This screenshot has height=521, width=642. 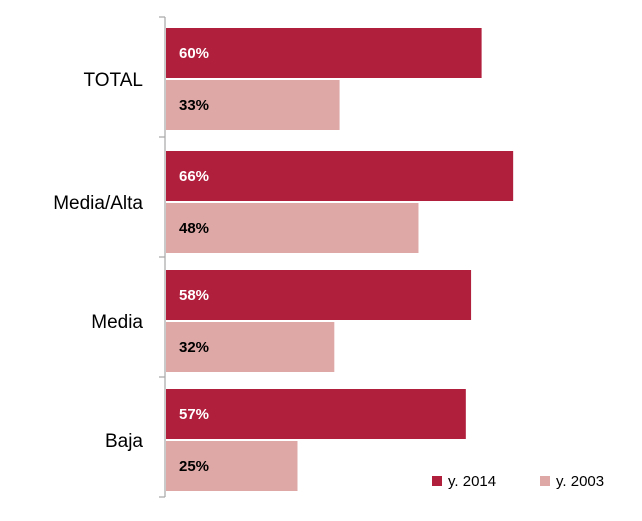 I want to click on y-axis, so click(x=162, y=257).